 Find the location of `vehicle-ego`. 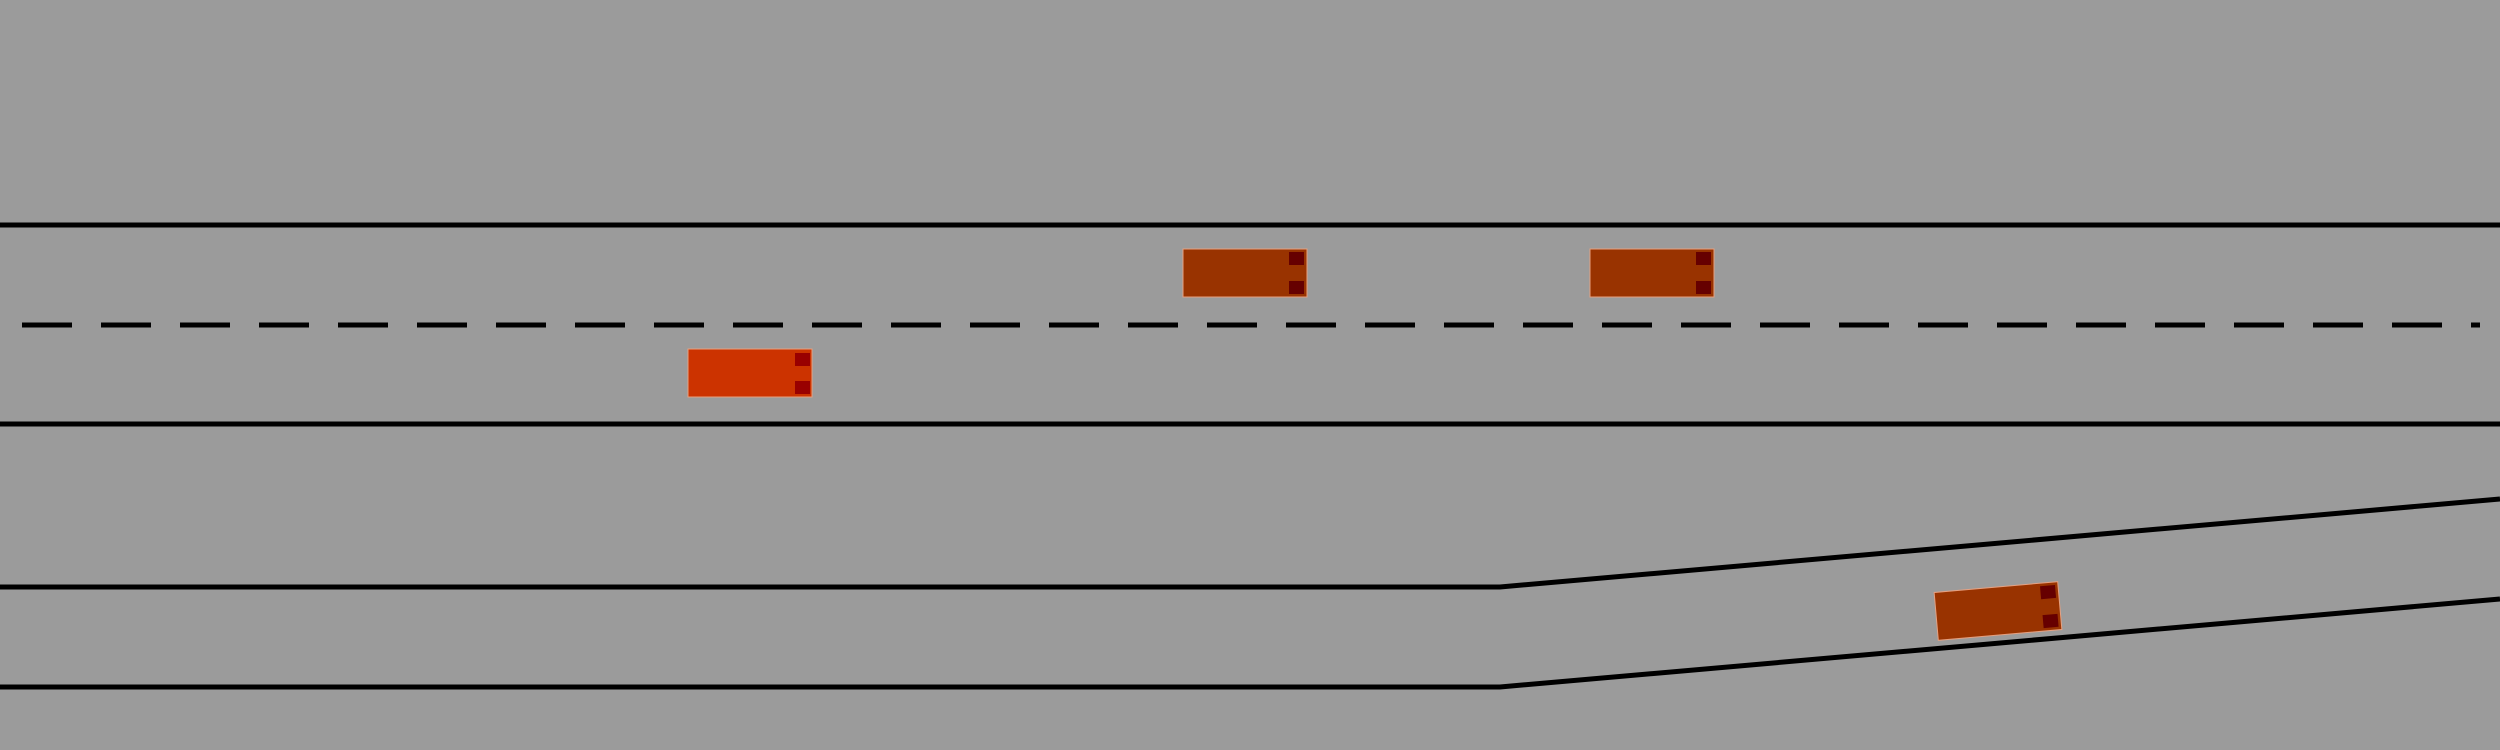

vehicle-ego is located at coordinates (750, 373).